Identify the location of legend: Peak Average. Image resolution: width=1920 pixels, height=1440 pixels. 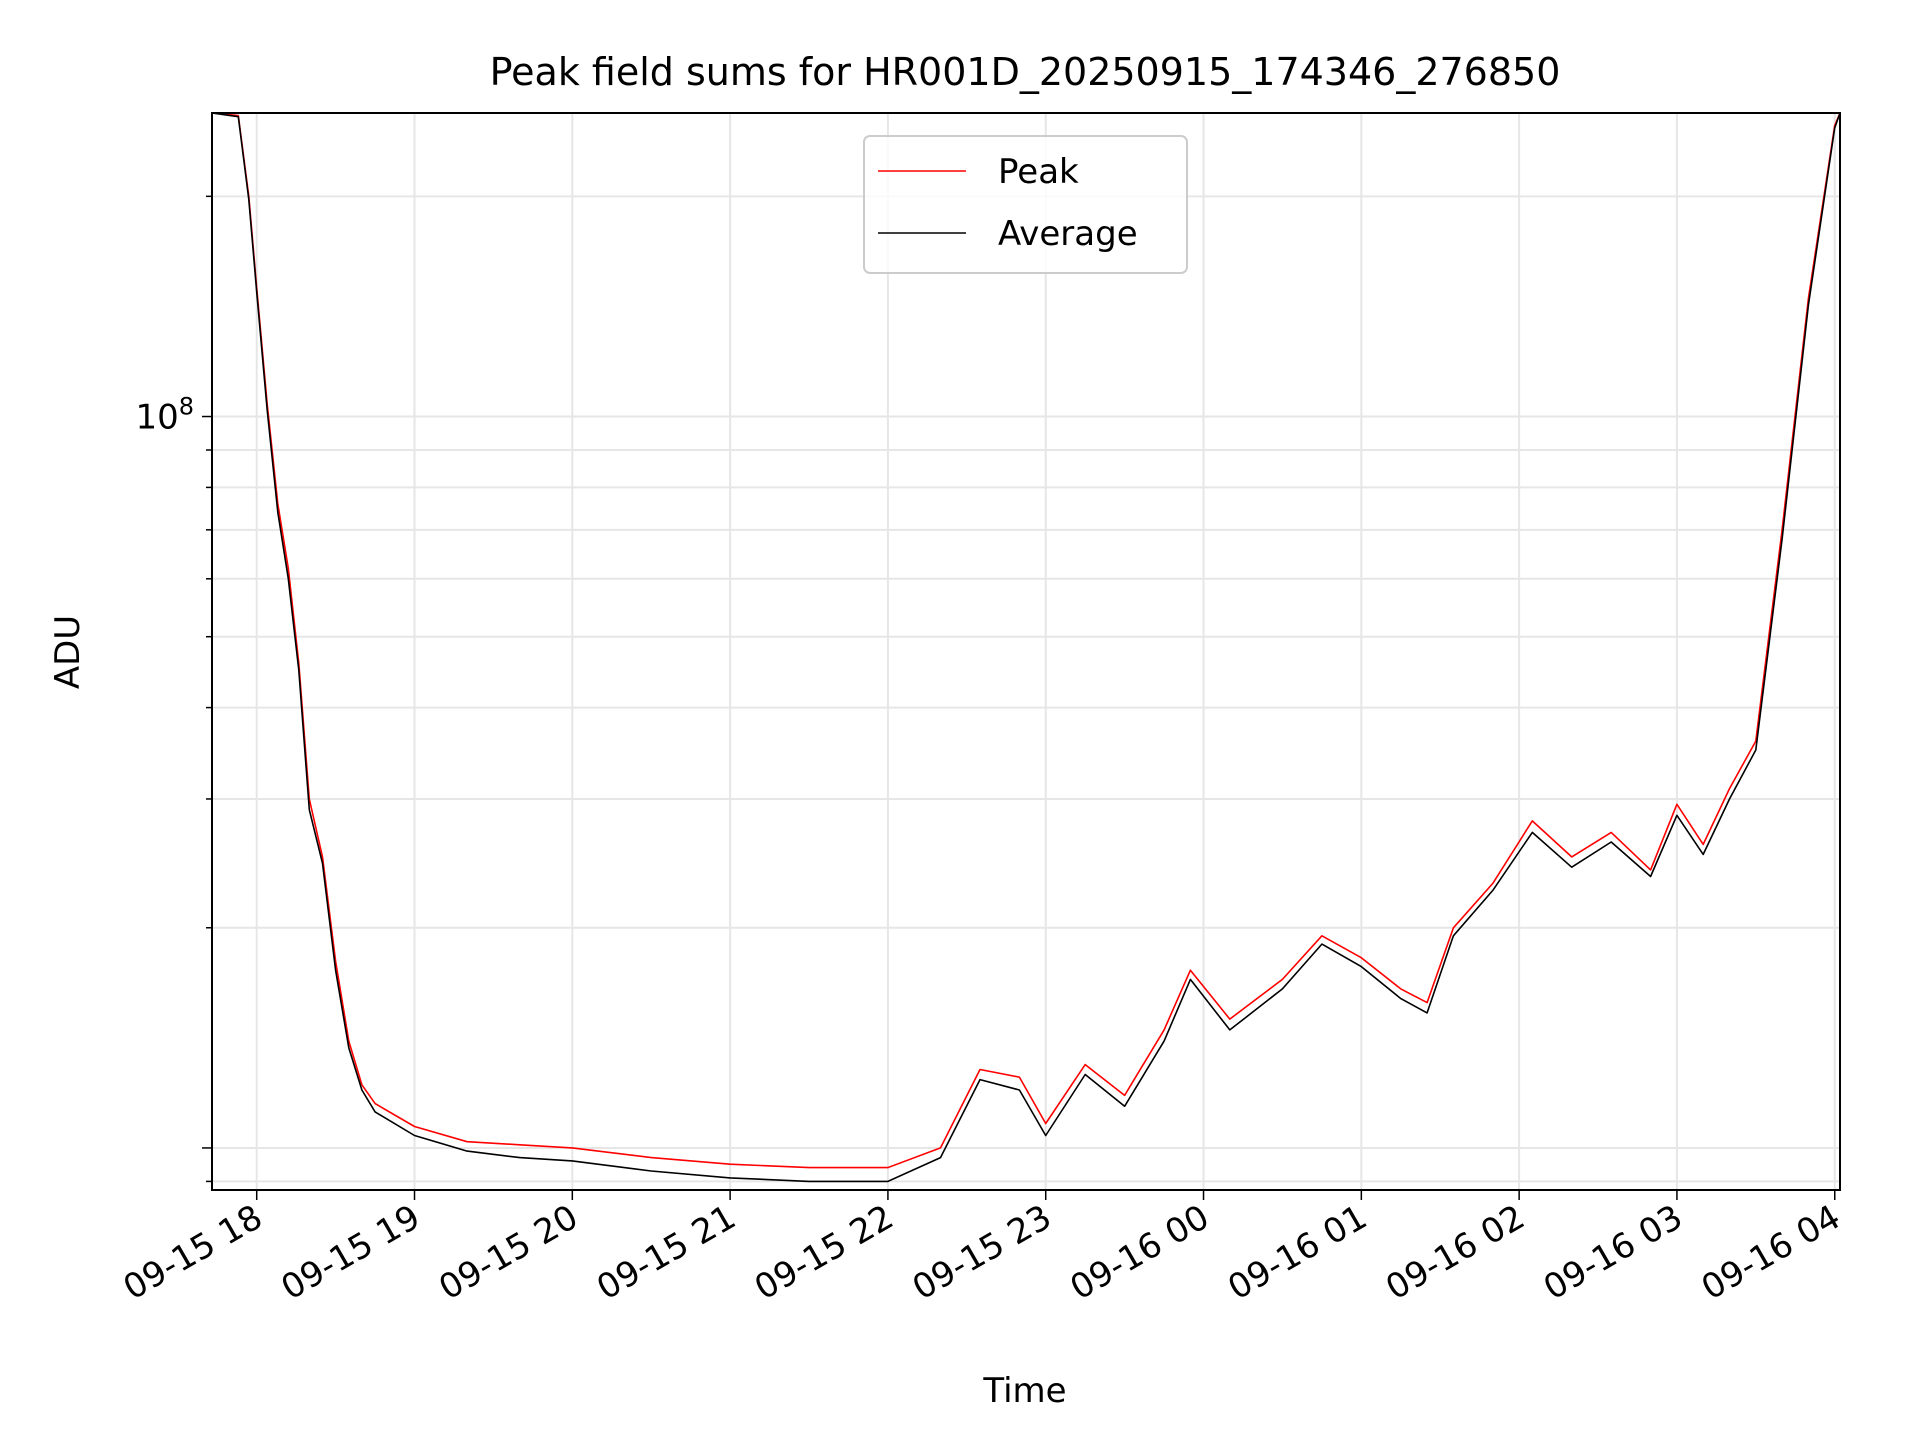
(1025, 204).